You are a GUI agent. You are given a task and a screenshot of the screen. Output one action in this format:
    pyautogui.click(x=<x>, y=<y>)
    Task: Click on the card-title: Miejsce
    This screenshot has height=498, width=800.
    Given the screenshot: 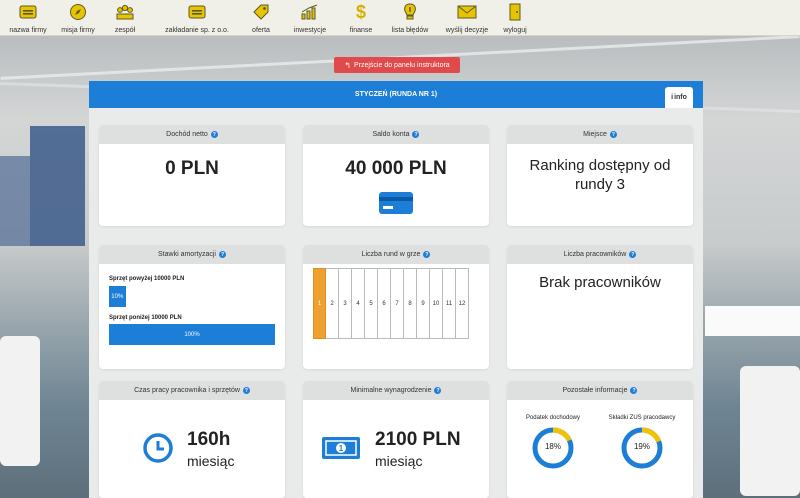 What is the action you would take?
    pyautogui.click(x=595, y=134)
    